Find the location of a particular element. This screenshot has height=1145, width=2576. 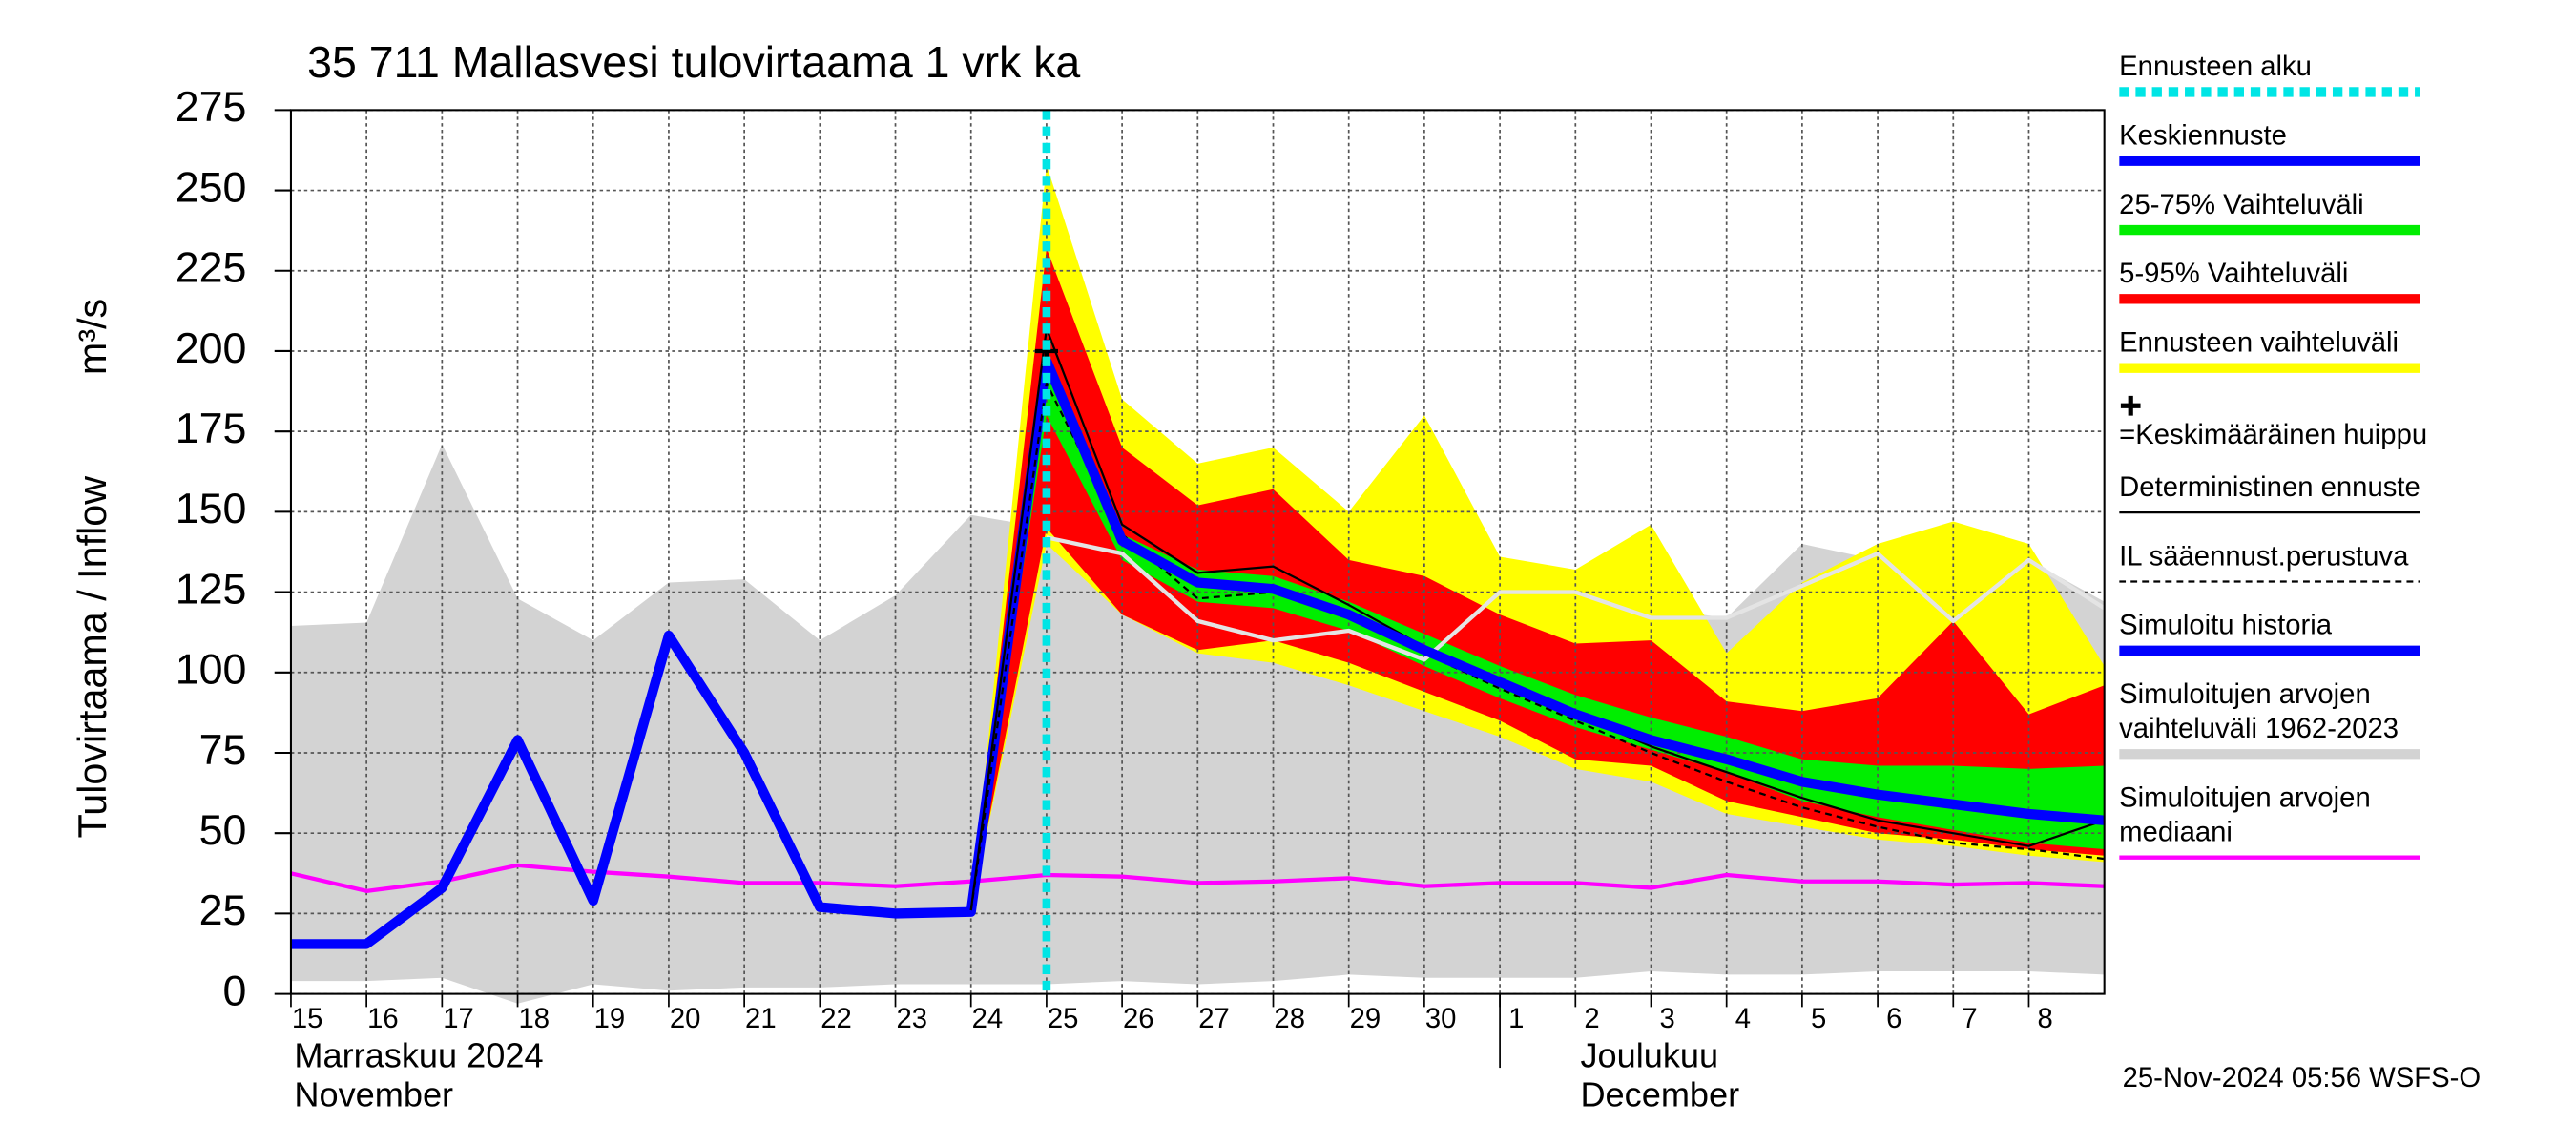

legend-label: Deterministinen ennuste is located at coordinates (2283, 486).